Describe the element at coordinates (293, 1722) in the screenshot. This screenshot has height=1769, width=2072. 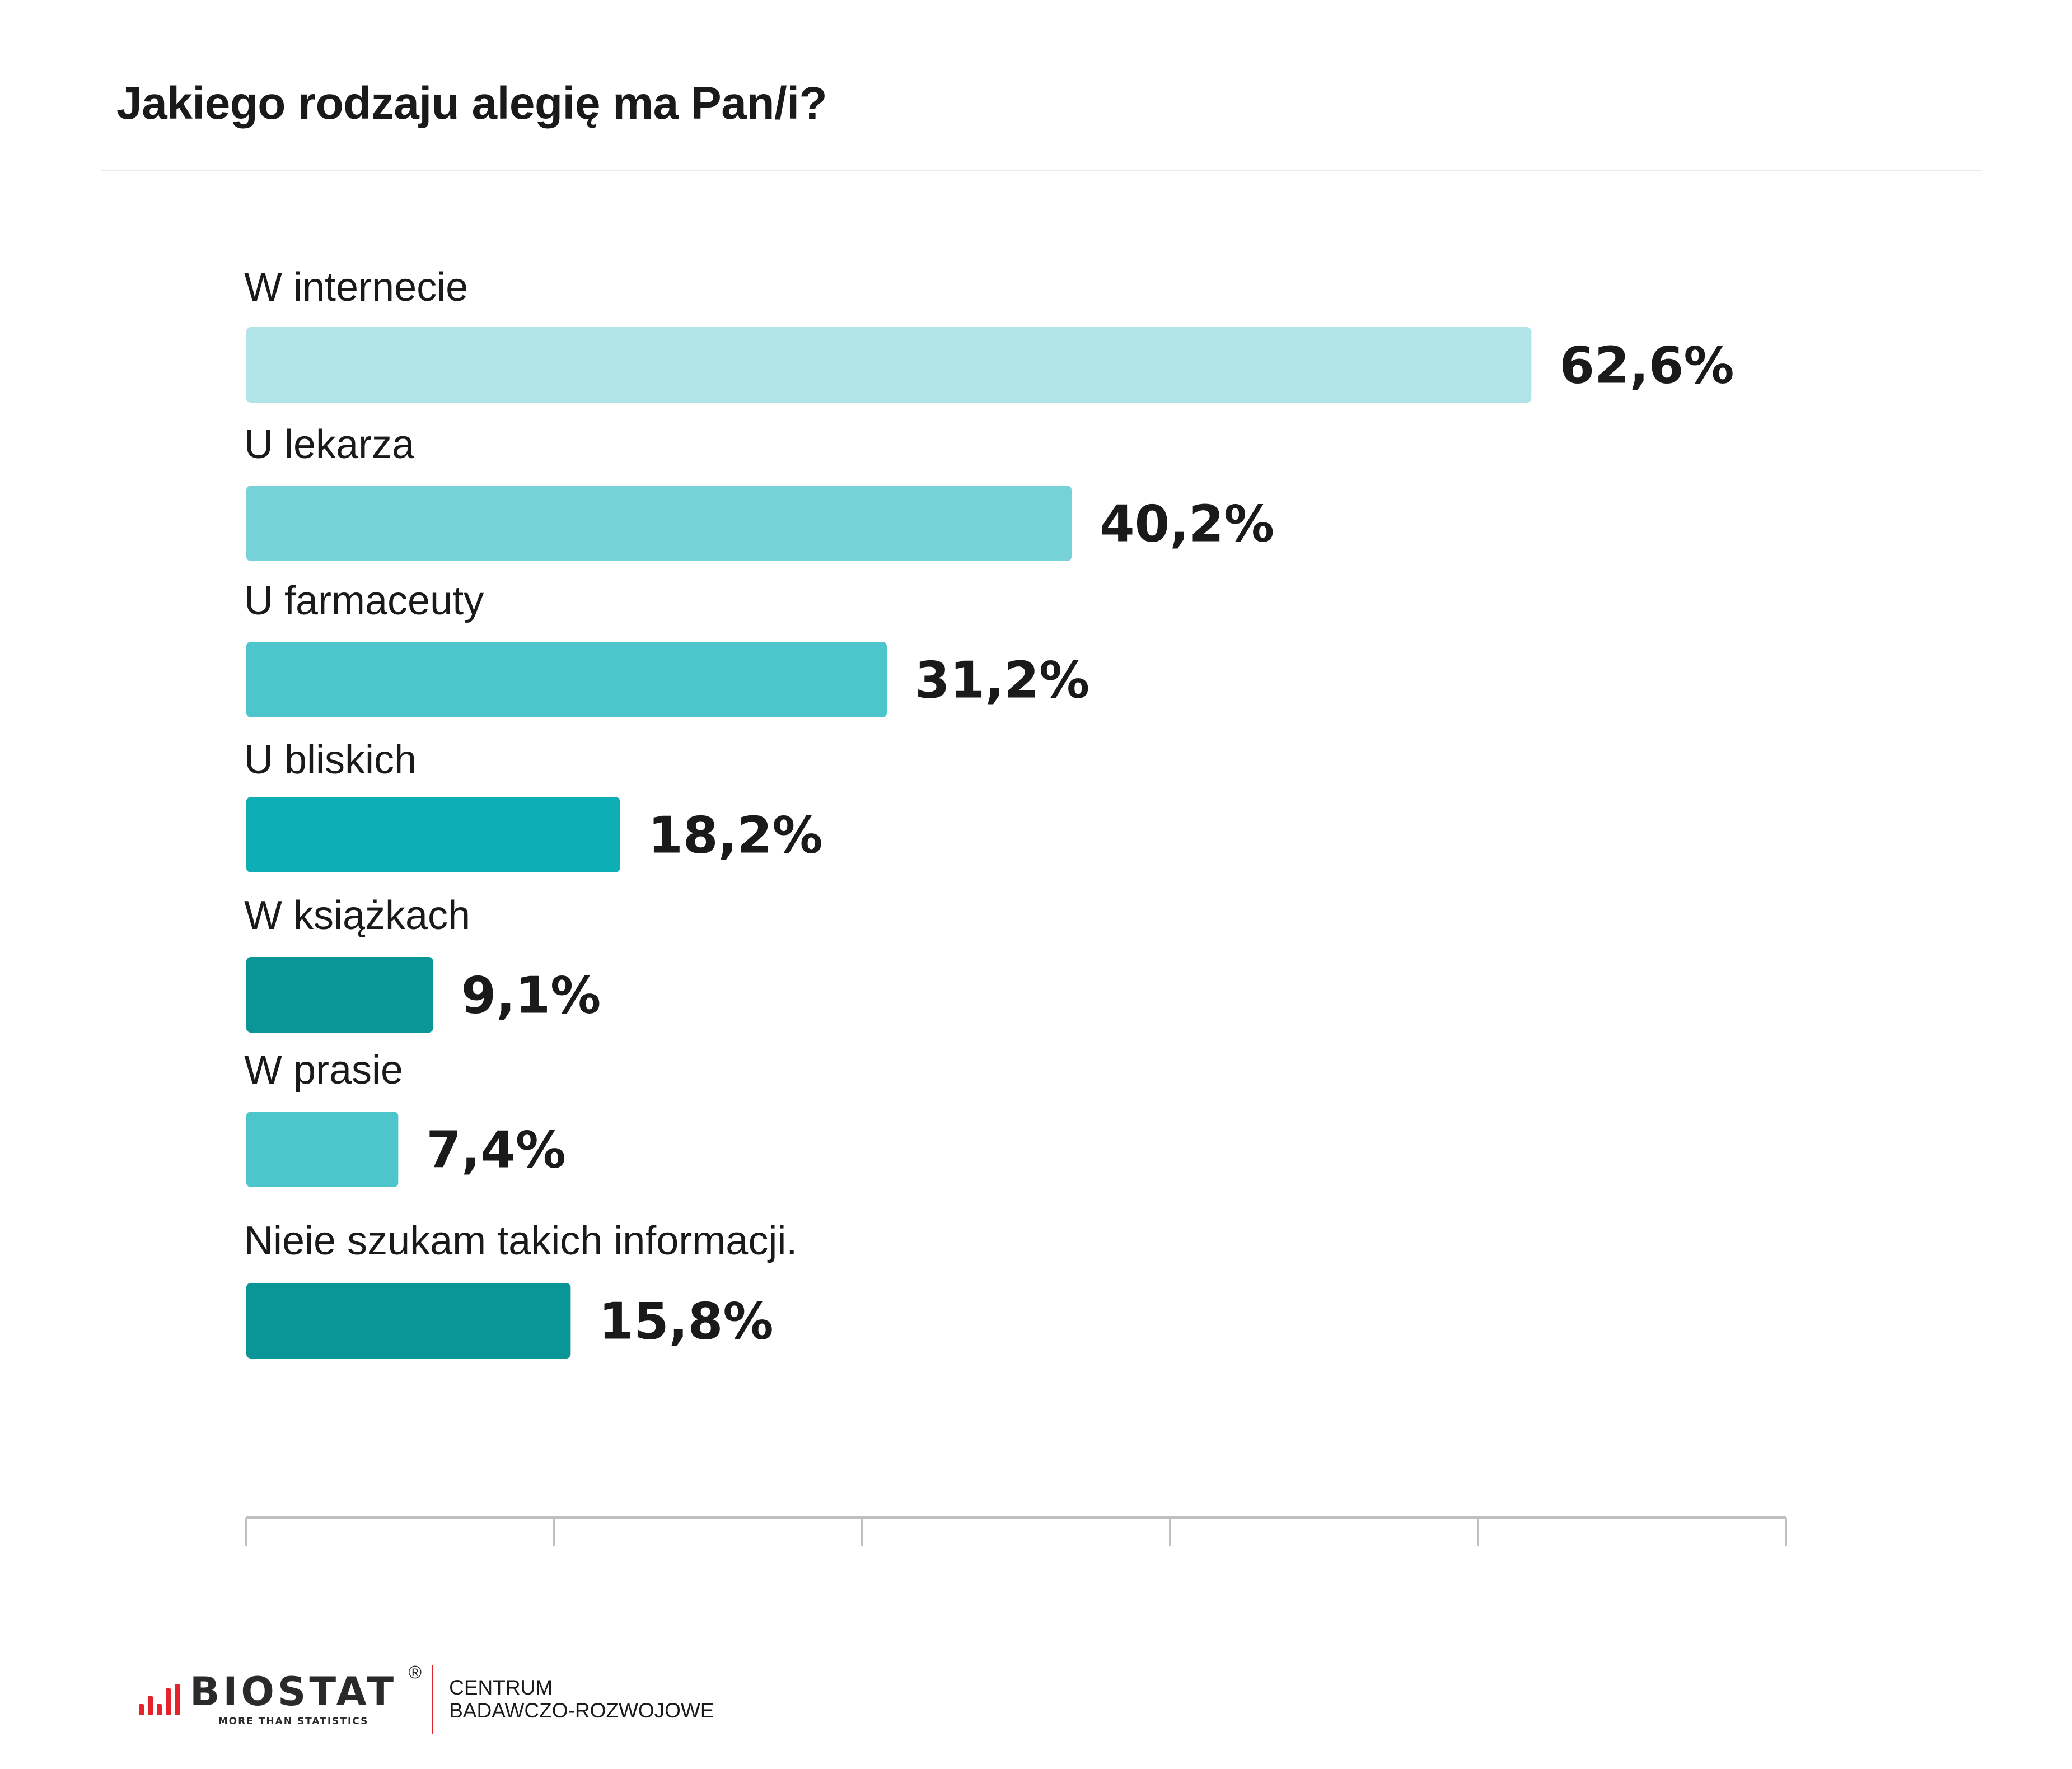
I see `logo-tagline: MORE THAN STATISTICS` at that location.